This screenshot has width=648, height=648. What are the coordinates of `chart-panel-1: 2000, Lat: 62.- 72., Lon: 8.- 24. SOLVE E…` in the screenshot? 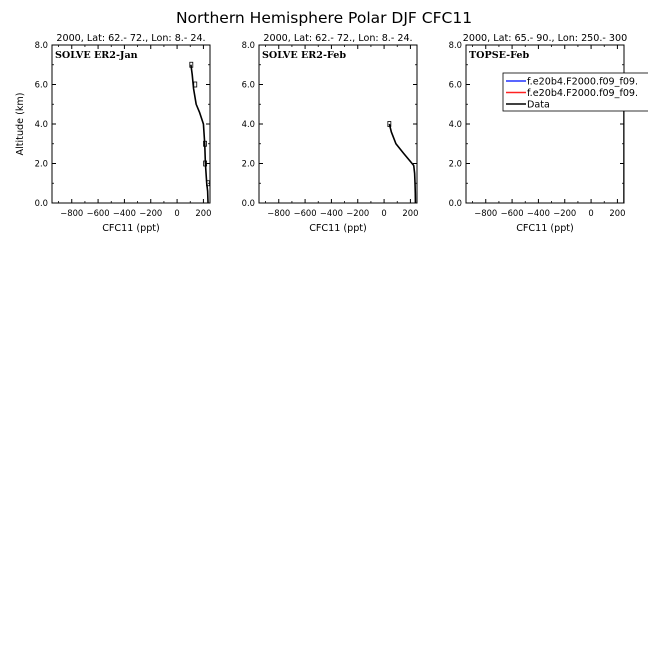 It's located at (113, 133).